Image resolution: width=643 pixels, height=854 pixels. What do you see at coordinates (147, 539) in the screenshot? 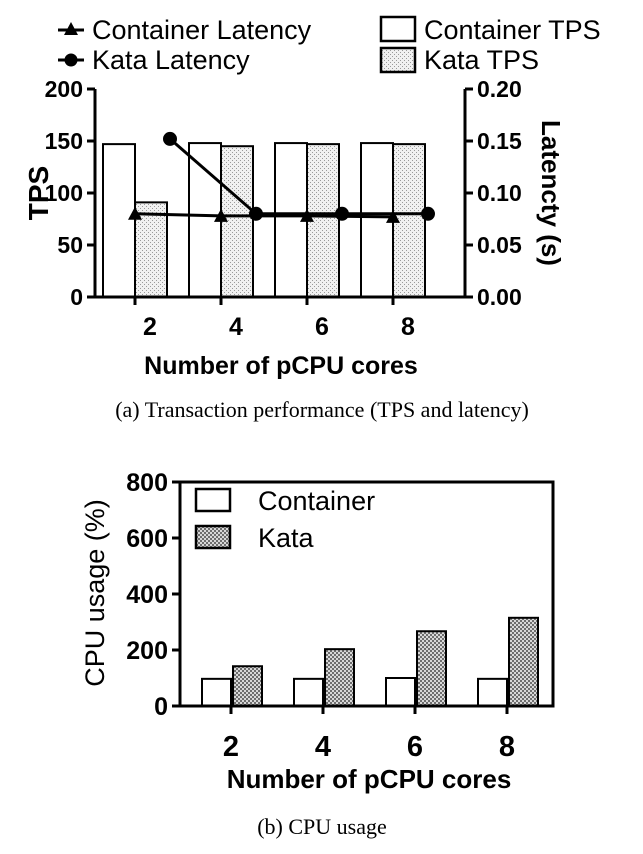
I see `y-tick-label: 600` at bounding box center [147, 539].